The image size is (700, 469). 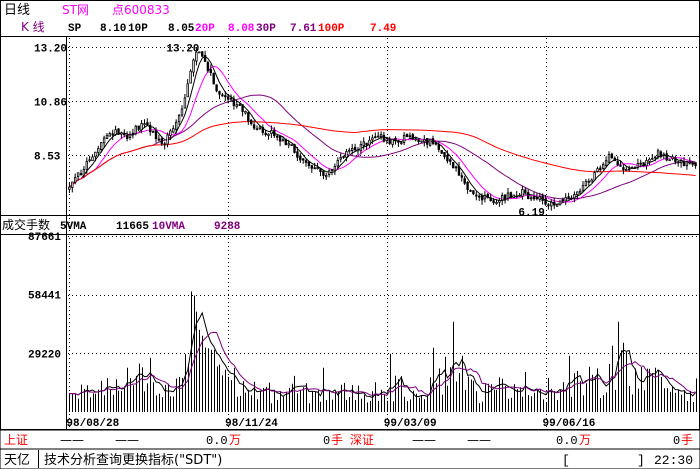 I want to click on legend-20p-label: 20P, so click(x=205, y=29).